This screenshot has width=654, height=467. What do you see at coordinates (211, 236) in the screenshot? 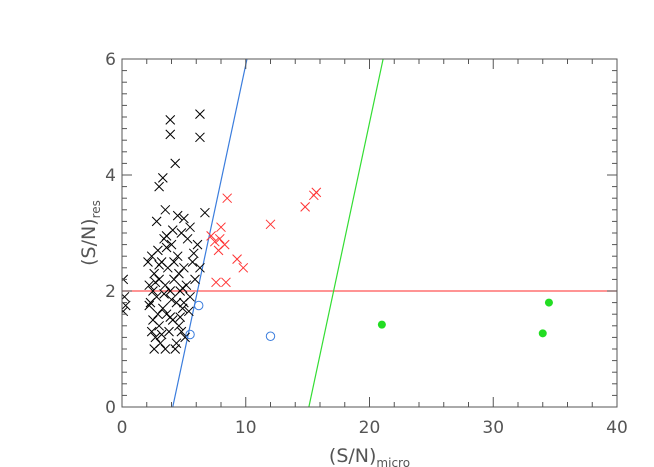
I see `point-s1-0-b` at bounding box center [211, 236].